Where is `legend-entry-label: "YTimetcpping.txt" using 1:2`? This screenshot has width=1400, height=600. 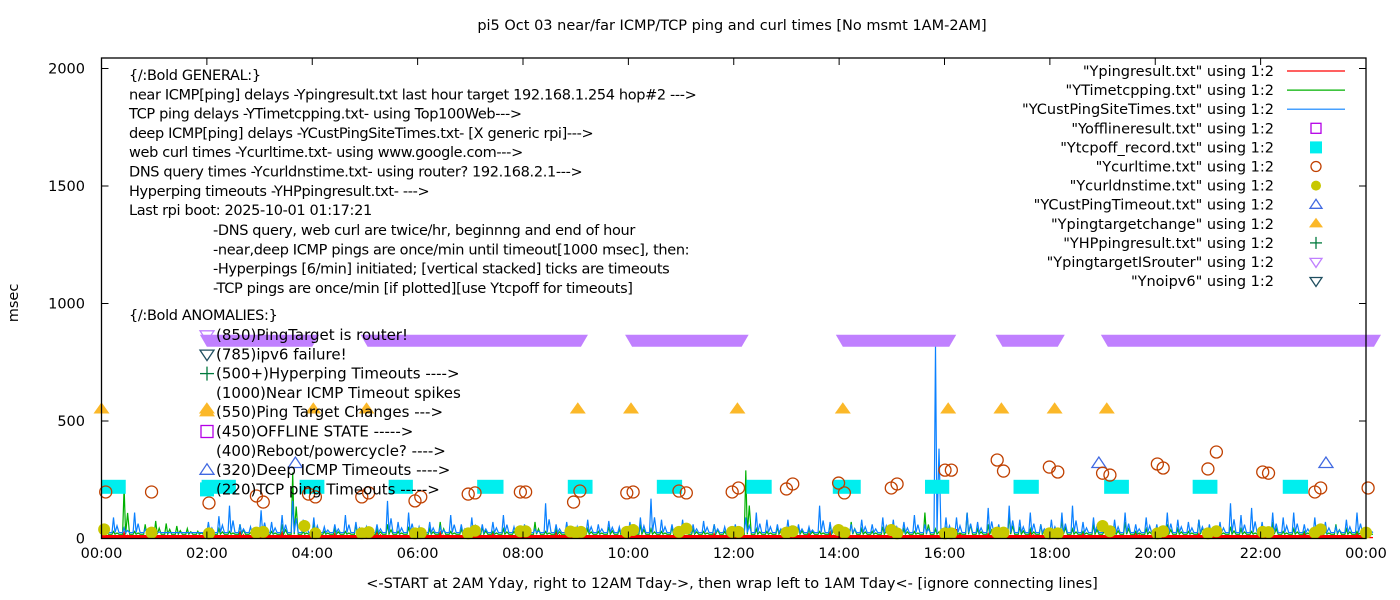
legend-entry-label: "YTimetcpping.txt" using 1:2 is located at coordinates (1170, 91).